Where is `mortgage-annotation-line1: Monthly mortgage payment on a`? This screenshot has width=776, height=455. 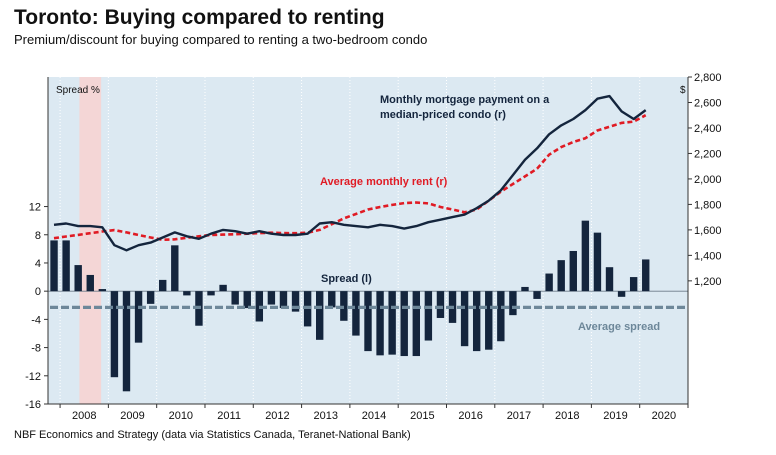 mortgage-annotation-line1: Monthly mortgage payment on a is located at coordinates (465, 100).